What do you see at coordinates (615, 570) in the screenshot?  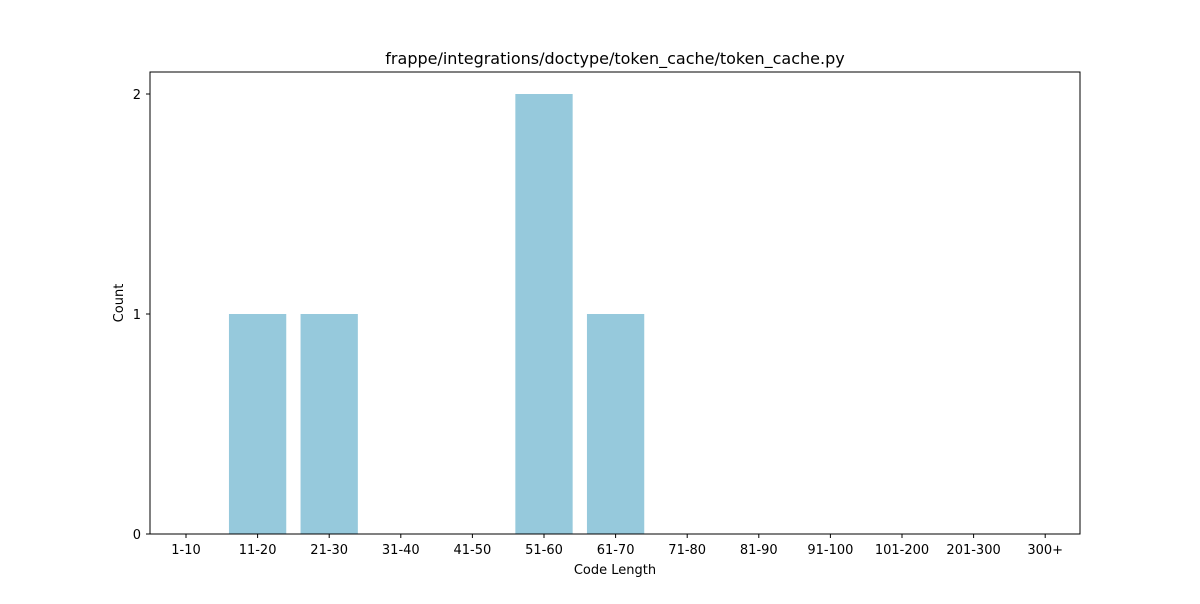 I see `x-axis-label: Code Length` at bounding box center [615, 570].